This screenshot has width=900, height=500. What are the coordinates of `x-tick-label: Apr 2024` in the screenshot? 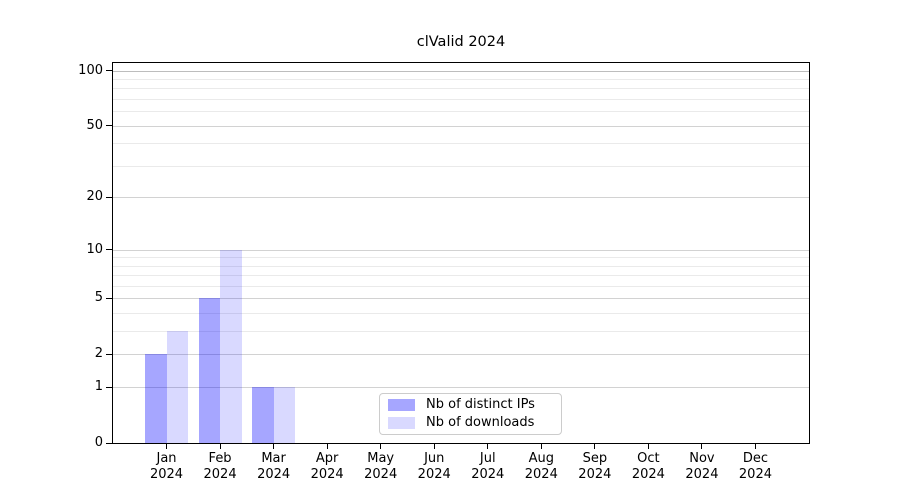 It's located at (327, 467).